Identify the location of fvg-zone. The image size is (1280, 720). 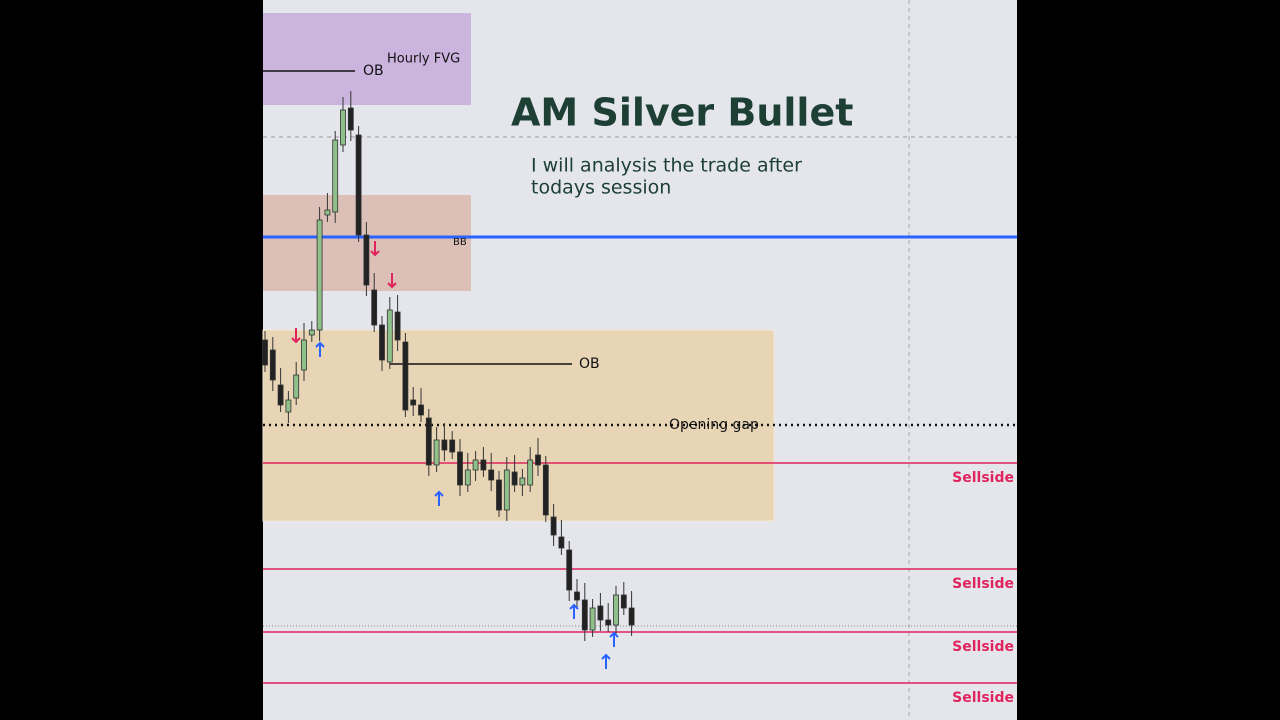
(367, 59).